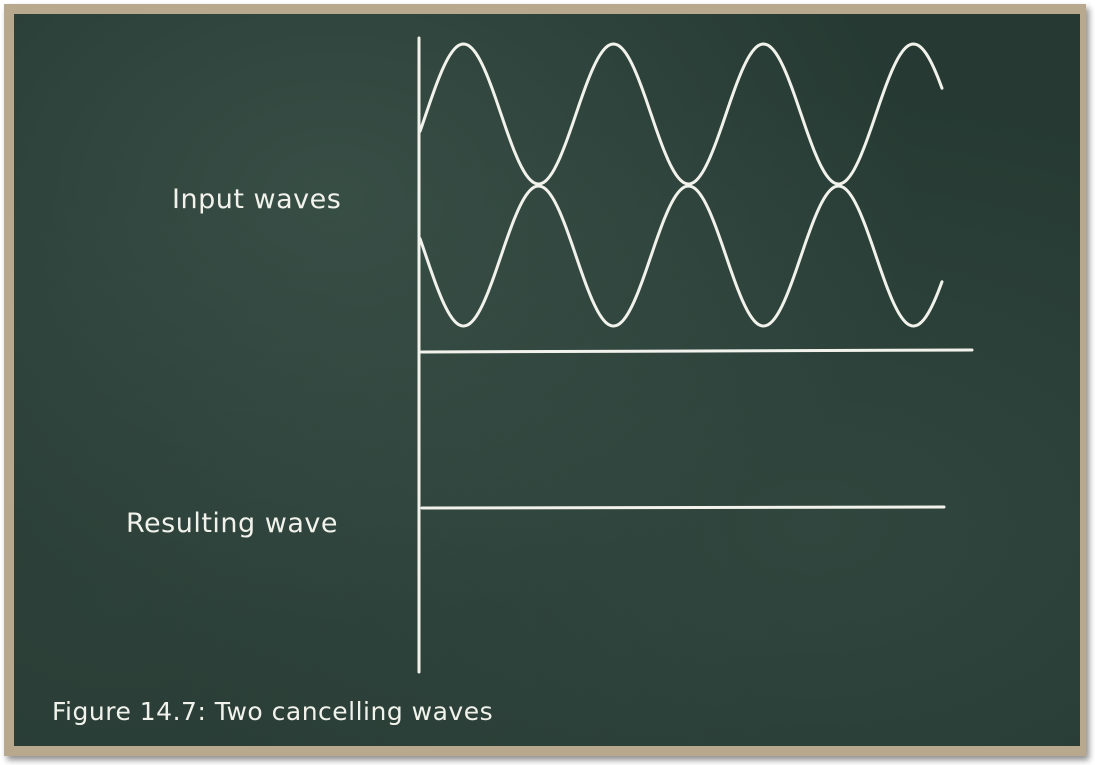 The height and width of the screenshot is (765, 1095). What do you see at coordinates (273, 711) in the screenshot?
I see `figure-caption: Figure 14.7: Two cancelling waves` at bounding box center [273, 711].